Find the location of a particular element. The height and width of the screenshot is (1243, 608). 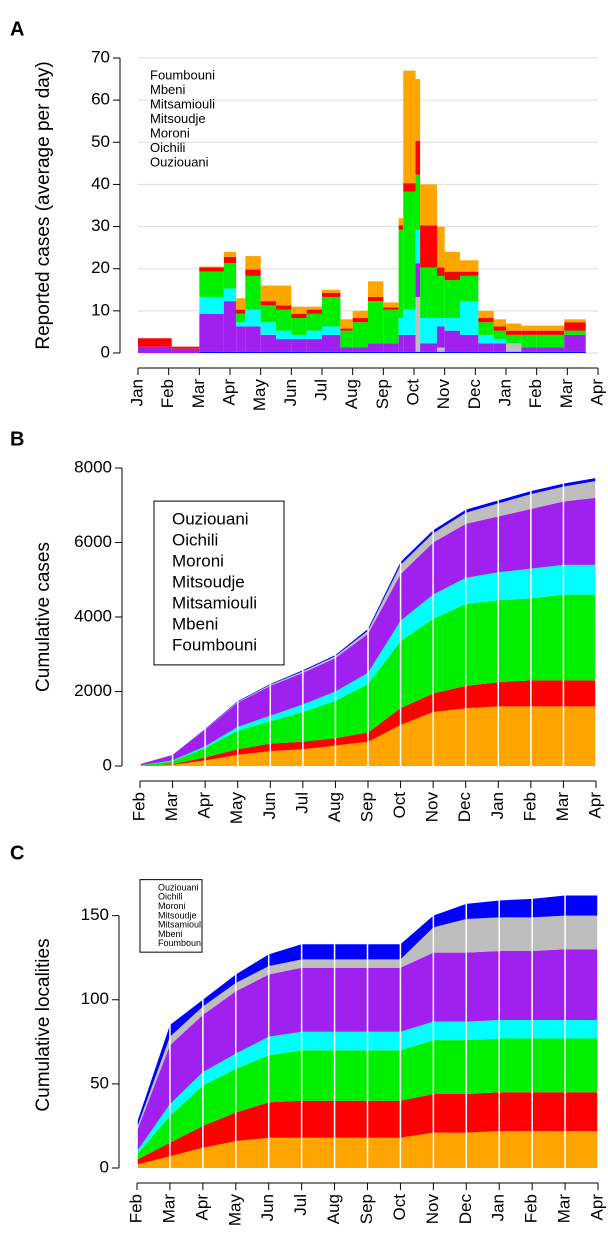

panel-label: C is located at coordinates (17, 853).